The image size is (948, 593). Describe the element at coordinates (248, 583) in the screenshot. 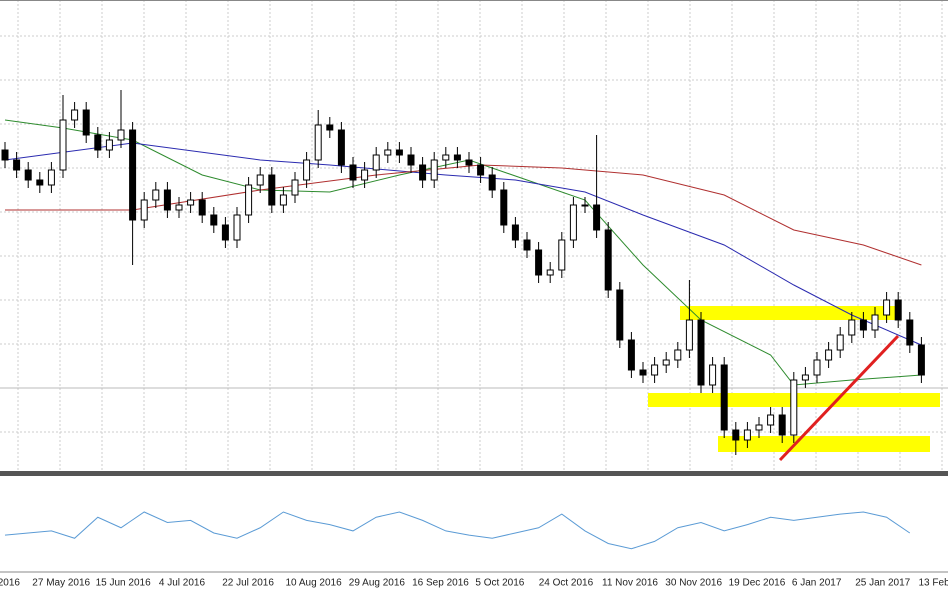

I see `x-tick-label: 22 Jul 2016` at that location.